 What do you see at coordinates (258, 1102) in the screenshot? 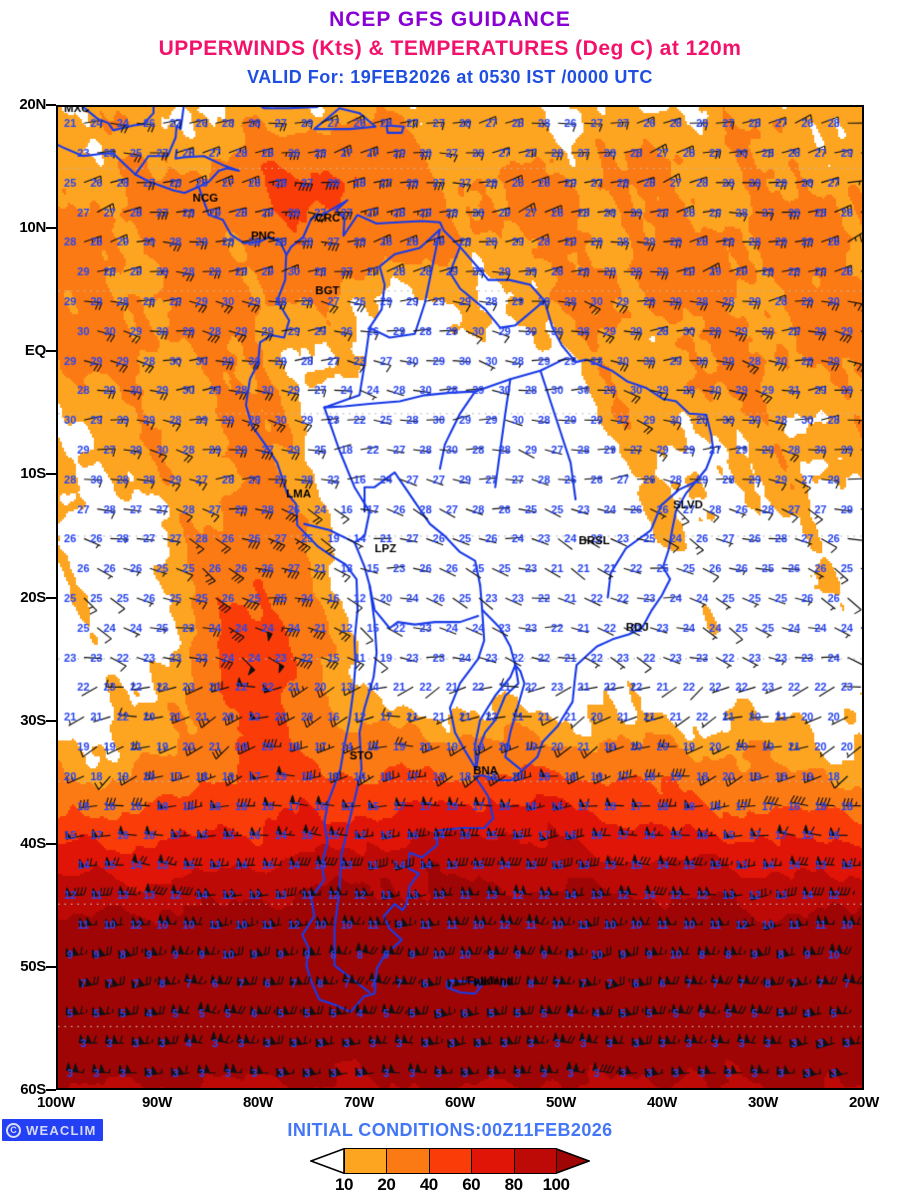
I see `x-tick-label: 80W` at bounding box center [258, 1102].